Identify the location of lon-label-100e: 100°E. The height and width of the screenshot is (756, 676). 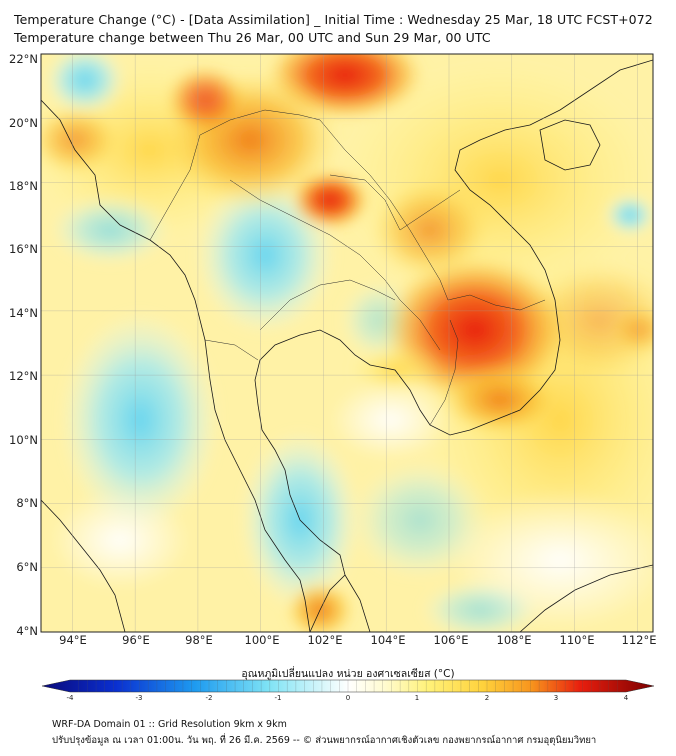
(262, 640).